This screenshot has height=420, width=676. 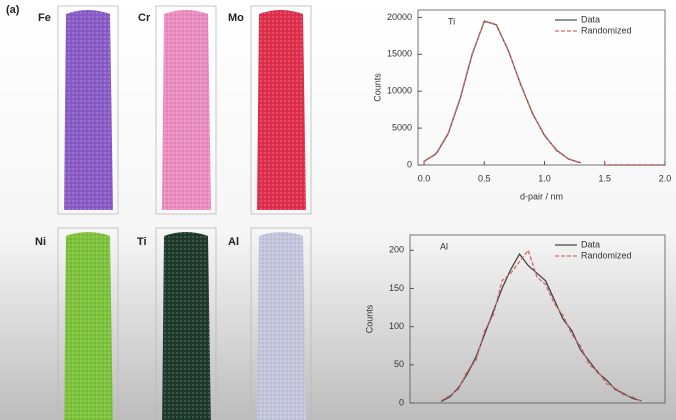 I want to click on chart-title: Al, so click(x=444, y=246).